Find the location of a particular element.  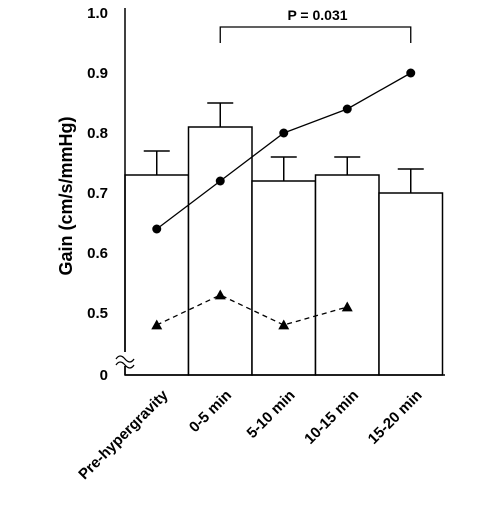

y-axis-ticks: 0 0.5 0.6 0.7 0.8 0.9 1.0 is located at coordinates (97, 194).